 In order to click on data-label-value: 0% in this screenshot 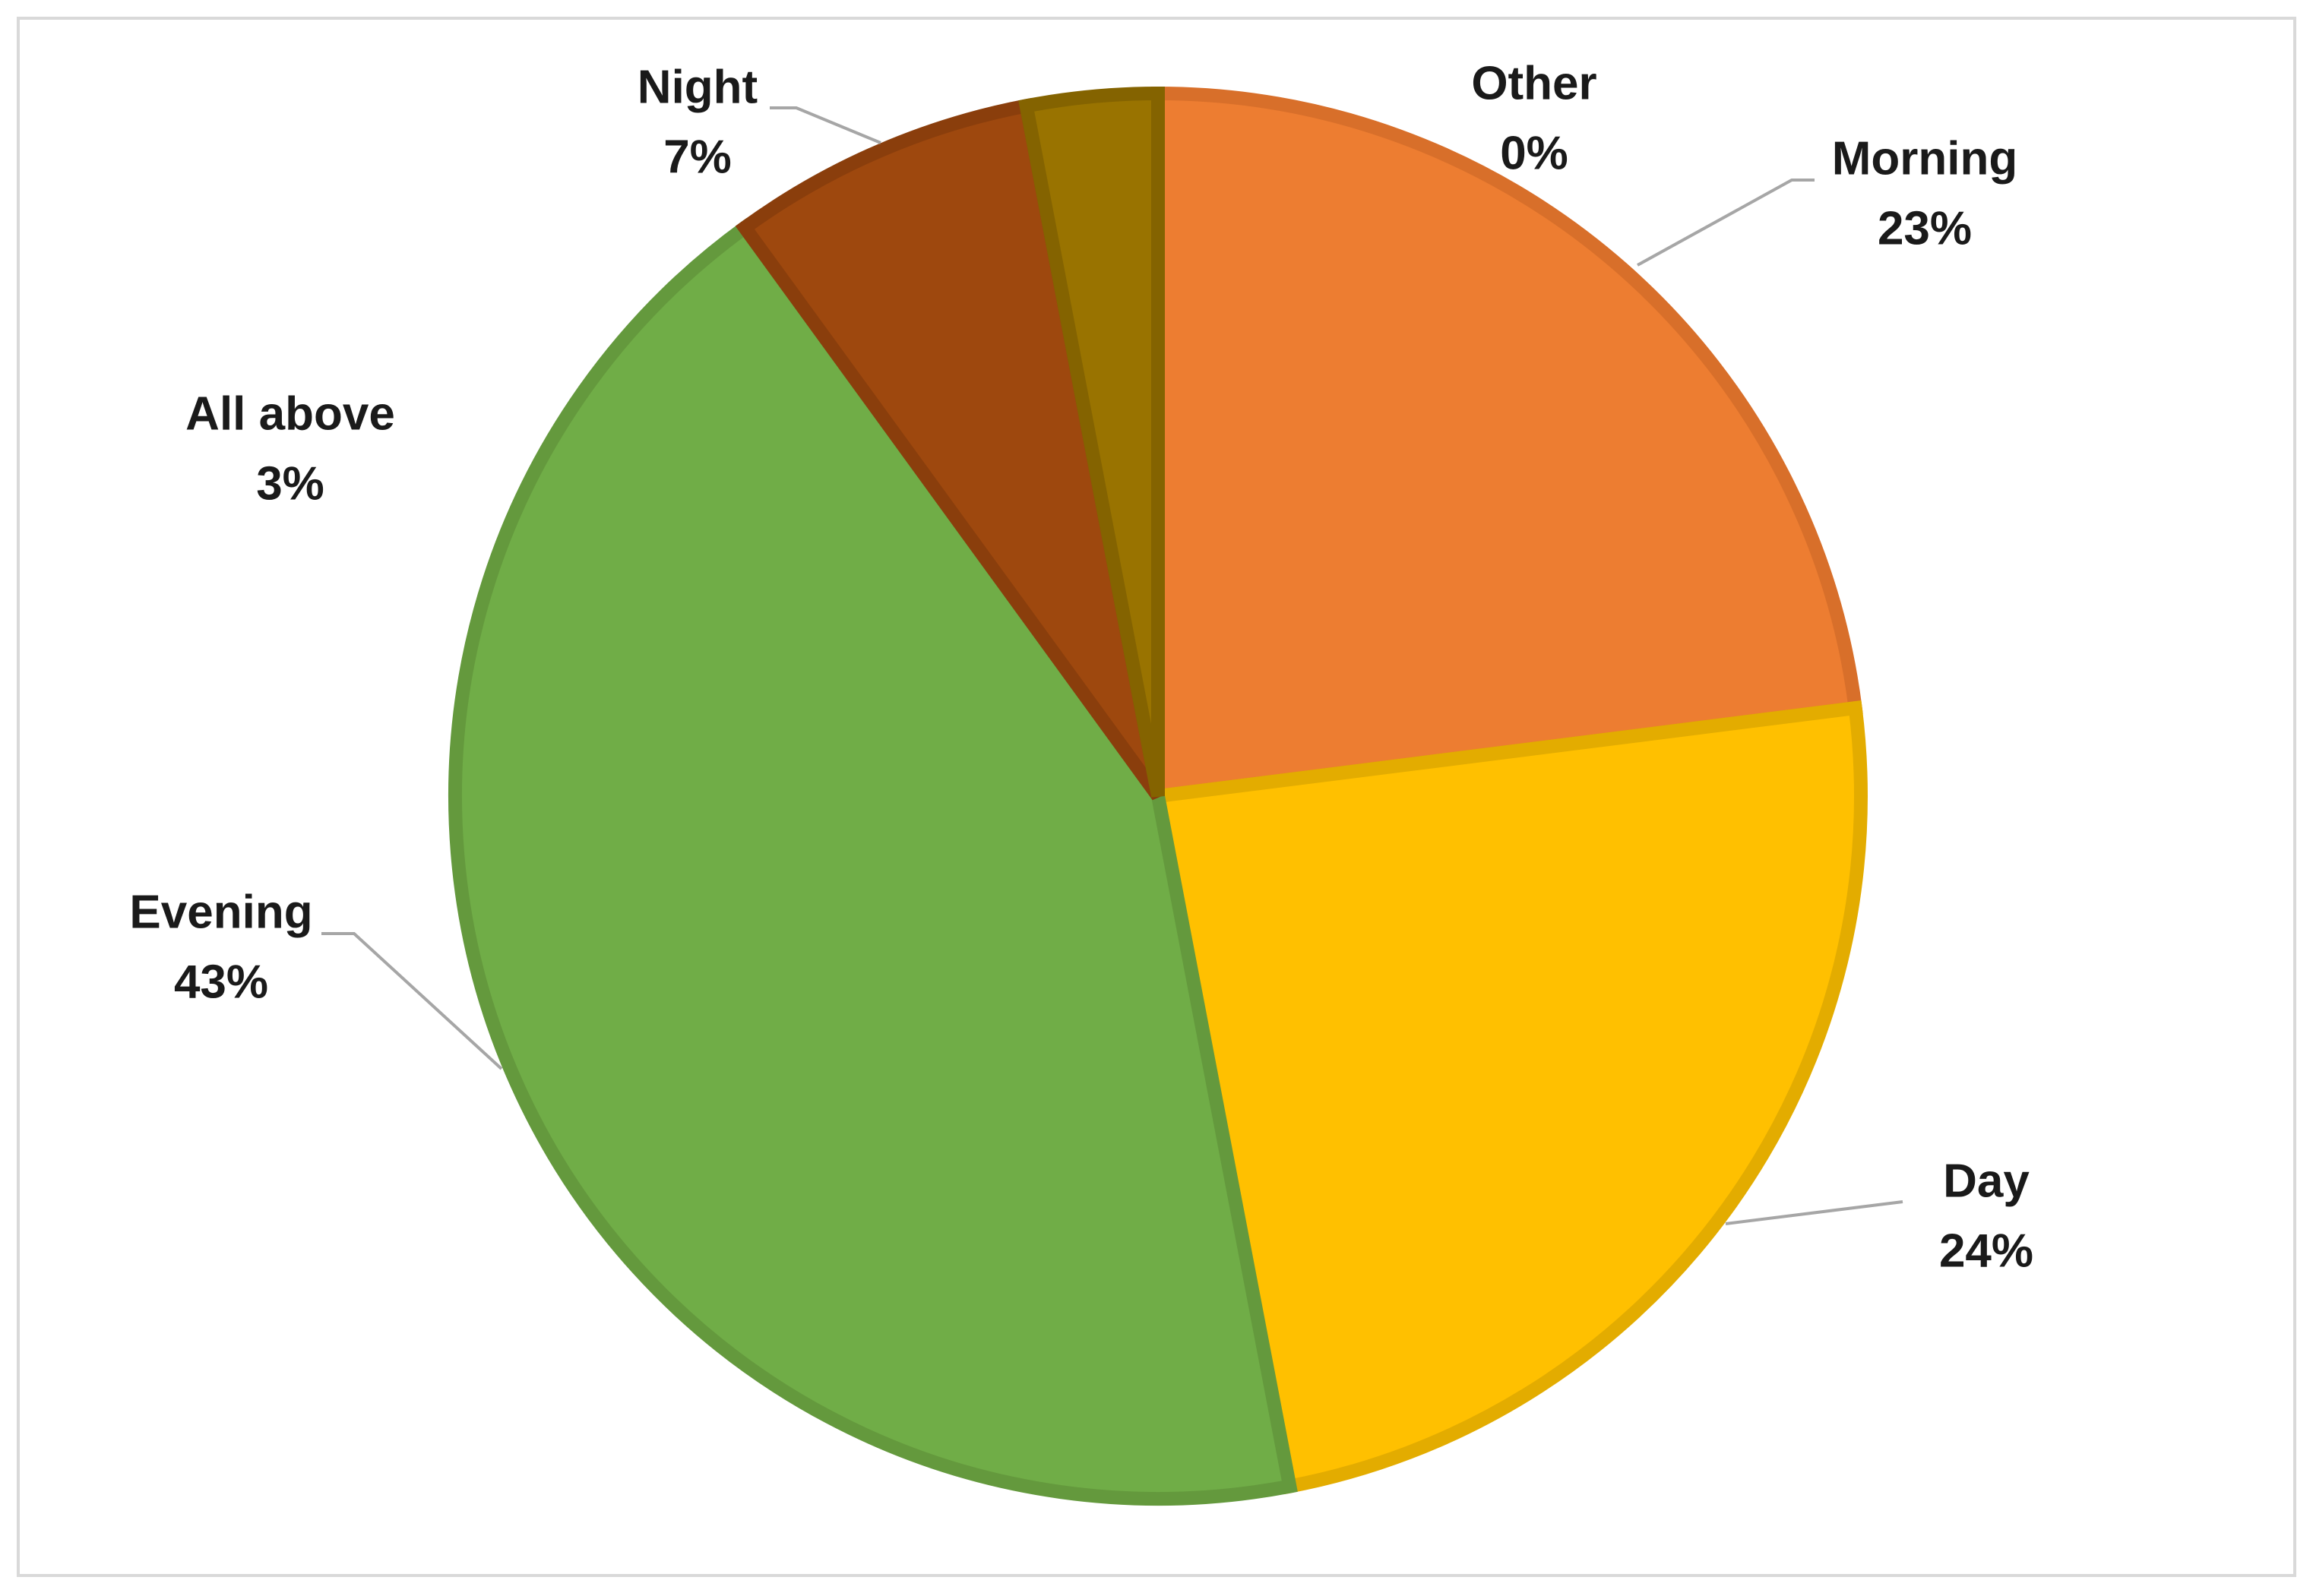, I will do `click(1534, 153)`.